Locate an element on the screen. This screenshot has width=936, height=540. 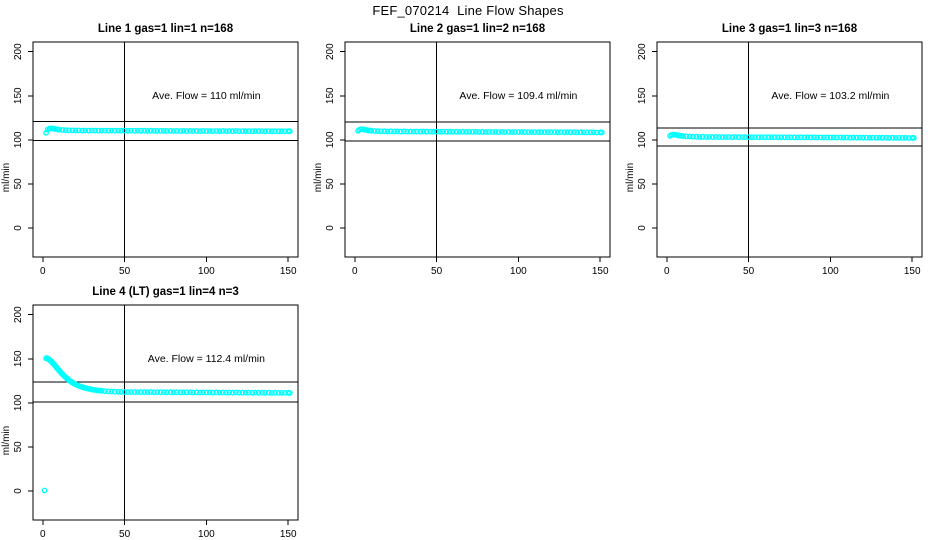
y-tick-label: 100 is located at coordinates (18, 402).